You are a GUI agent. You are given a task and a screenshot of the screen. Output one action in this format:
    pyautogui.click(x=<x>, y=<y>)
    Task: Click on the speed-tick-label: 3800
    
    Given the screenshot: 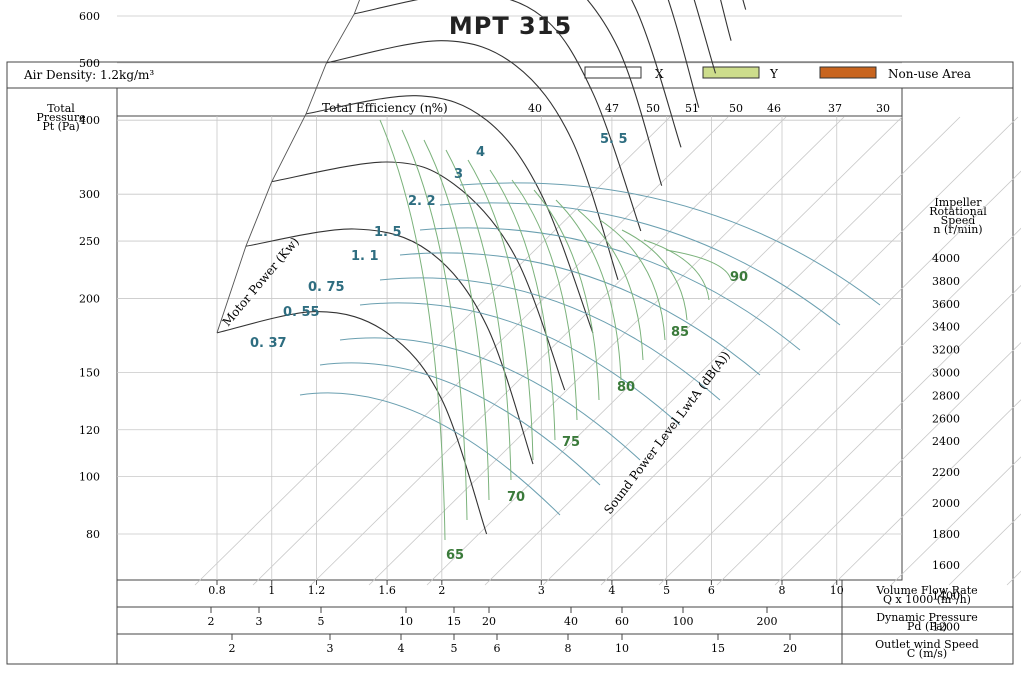 What is the action you would take?
    pyautogui.click(x=946, y=281)
    